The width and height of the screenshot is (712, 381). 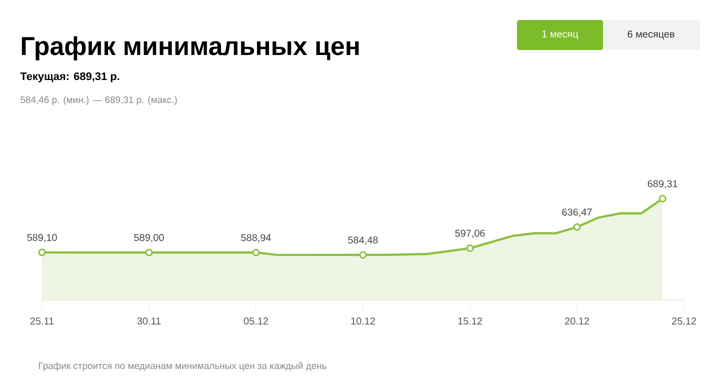 What do you see at coordinates (663, 184) in the screenshot?
I see `data-label: 689,31` at bounding box center [663, 184].